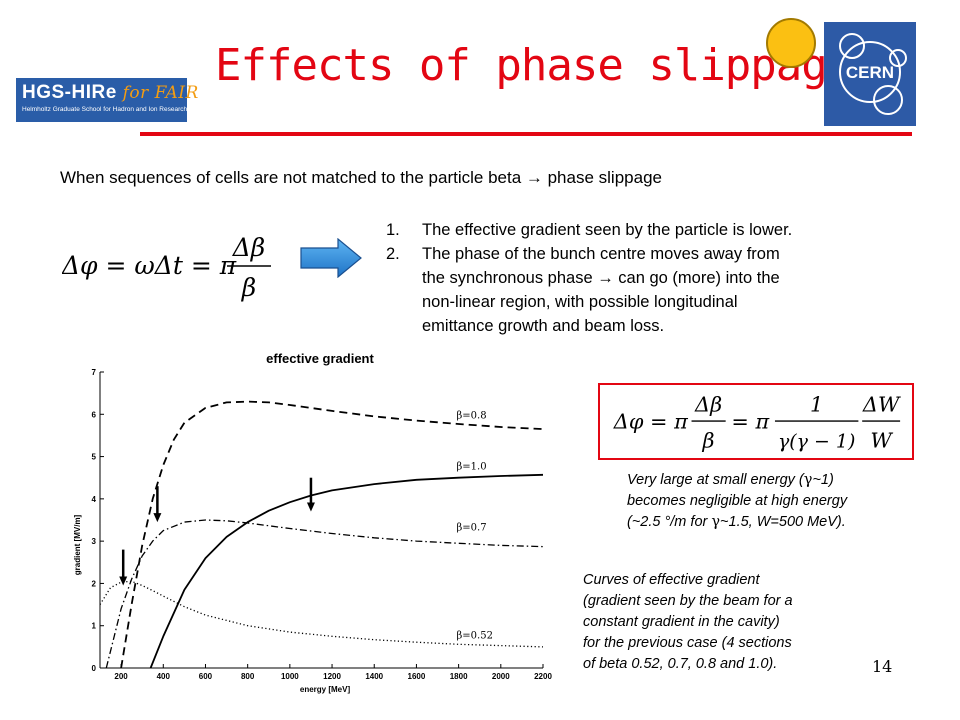  I want to click on plot-series-label: β=0.7, so click(472, 528).